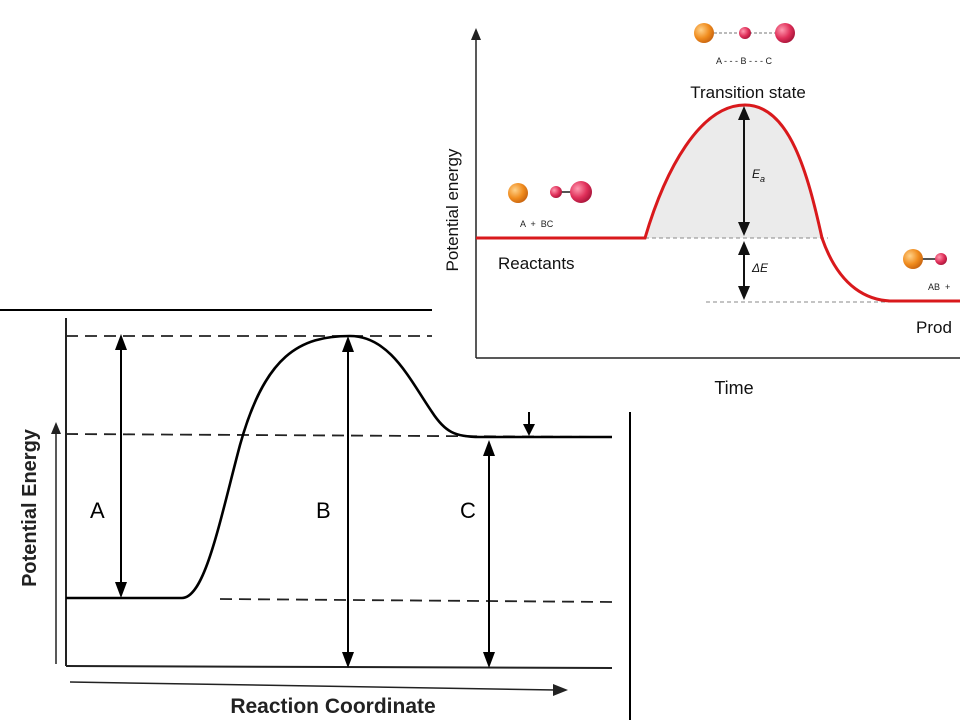 The height and width of the screenshot is (720, 960). Describe the element at coordinates (476, 34) in the screenshot. I see `top-y-axis-arrowhead` at that location.